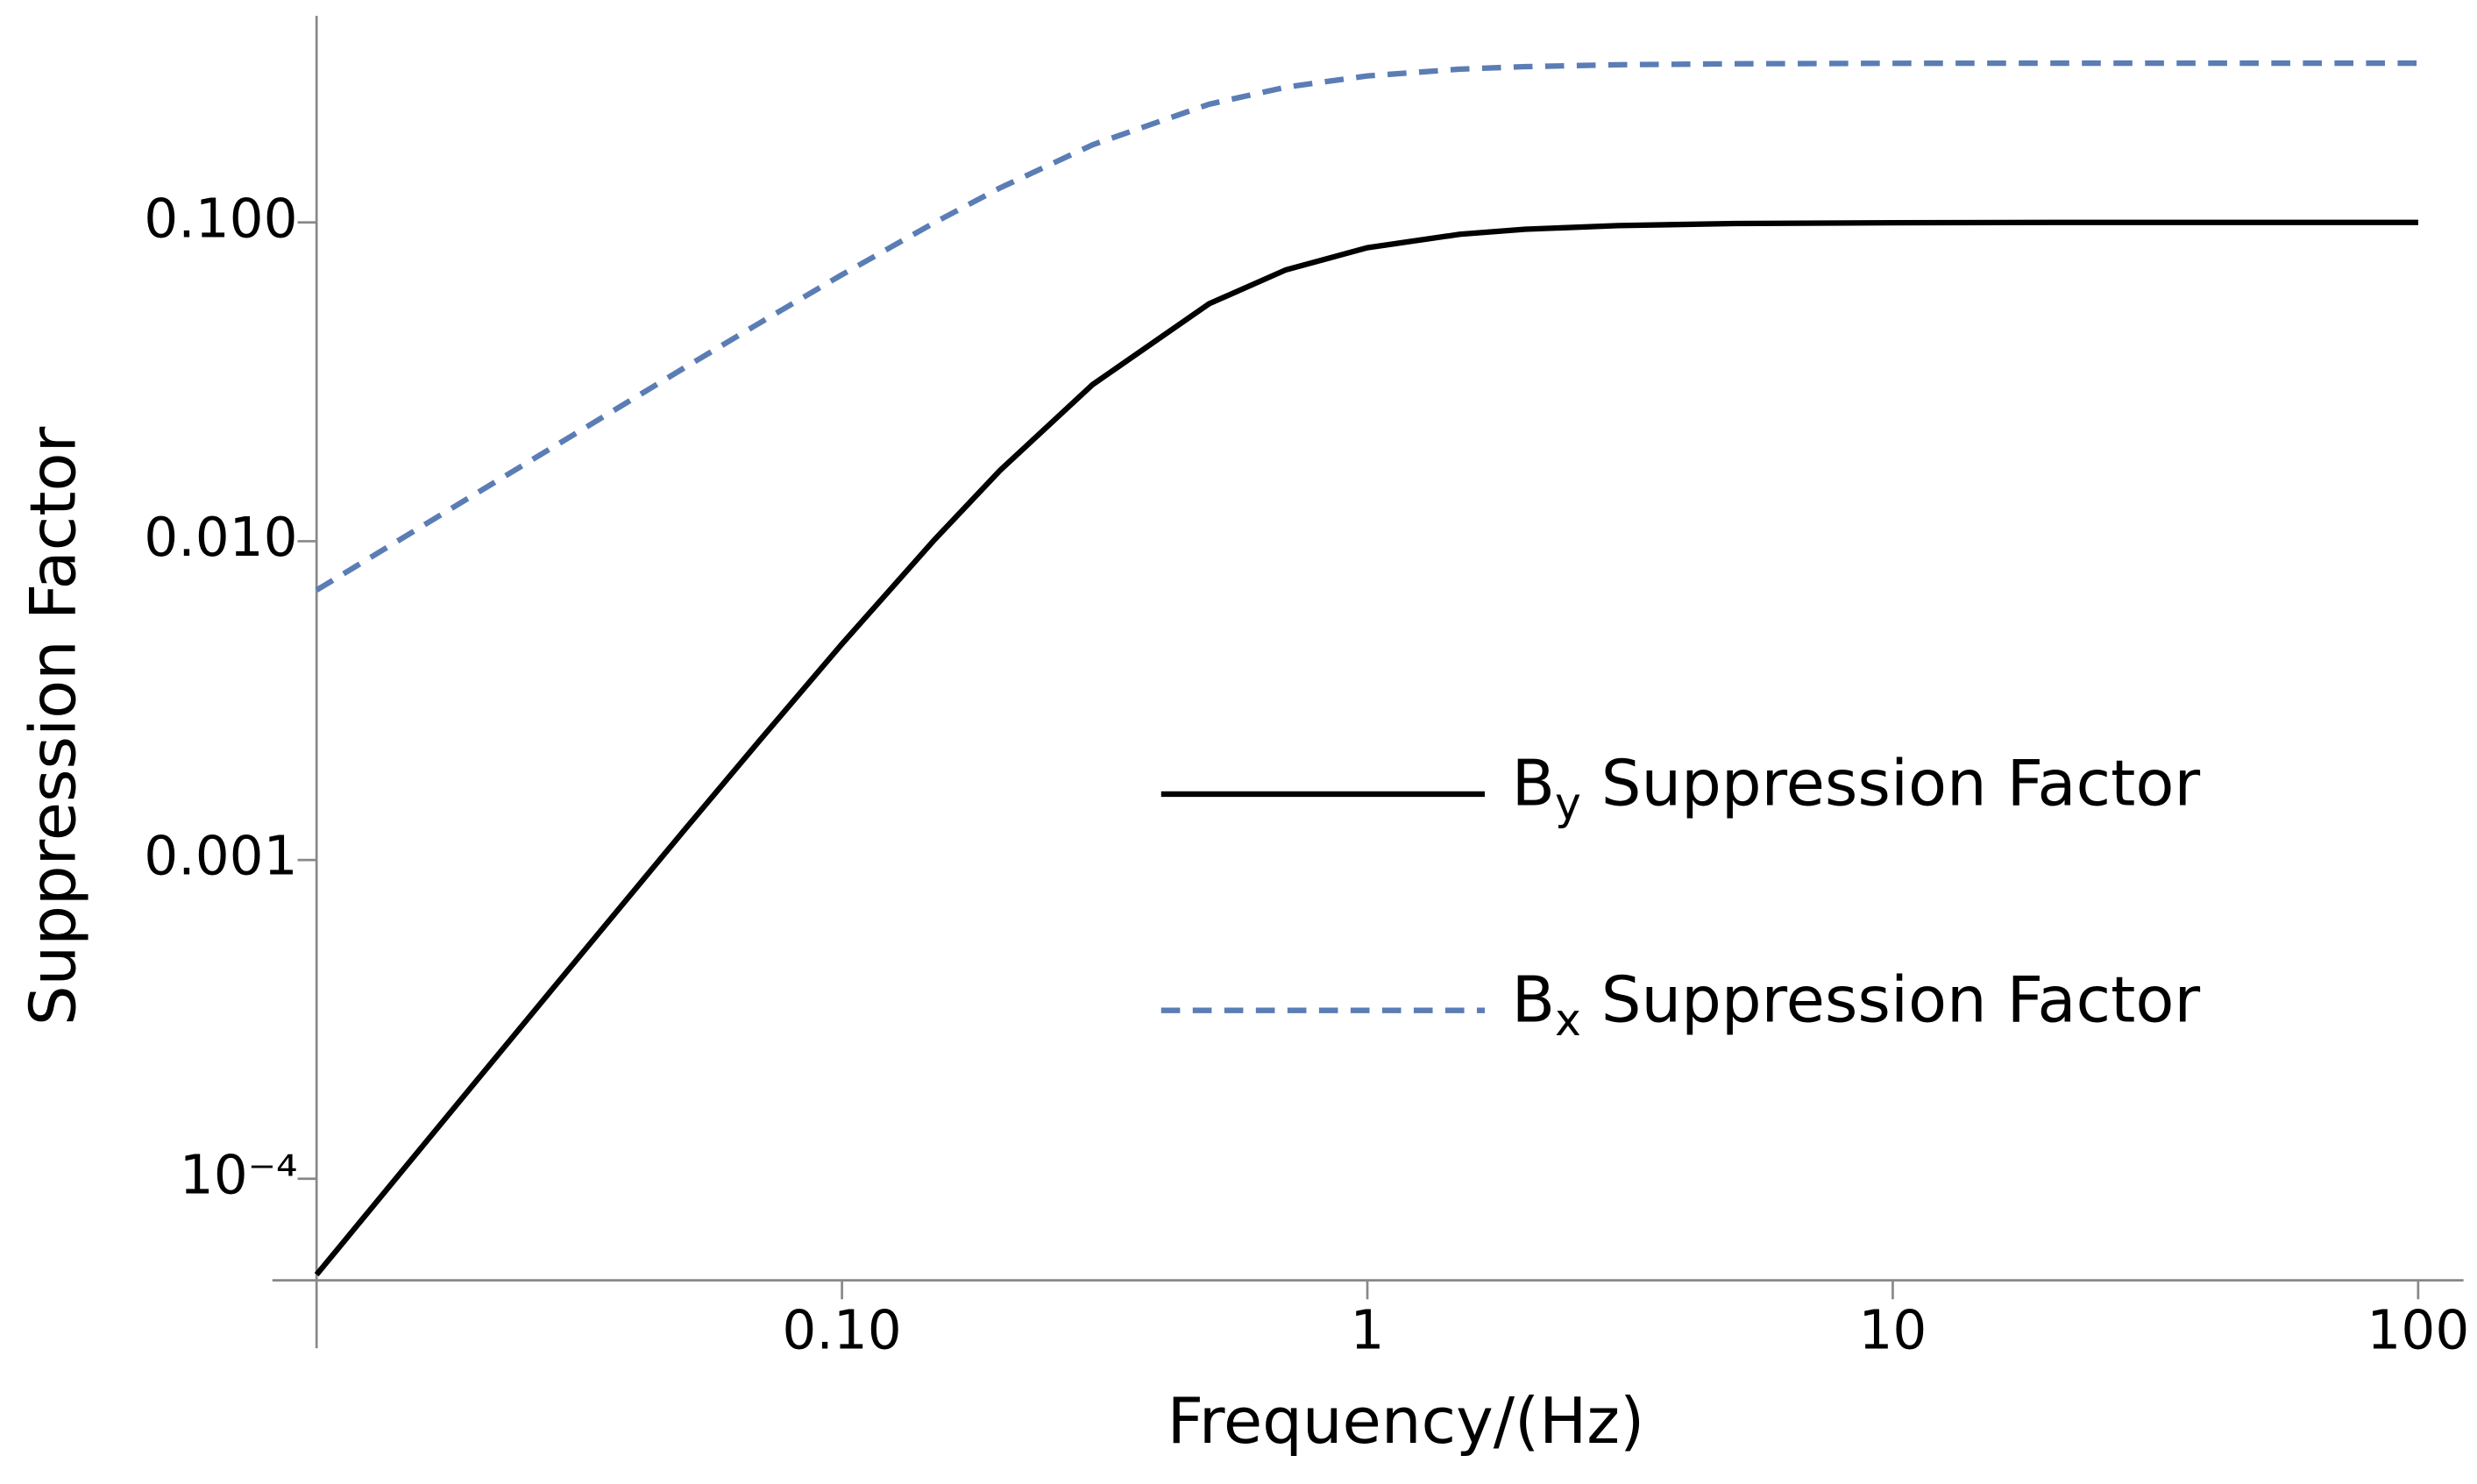 The image size is (2477, 1484). What do you see at coordinates (2418, 1330) in the screenshot?
I see `x-tick-label: 100` at bounding box center [2418, 1330].